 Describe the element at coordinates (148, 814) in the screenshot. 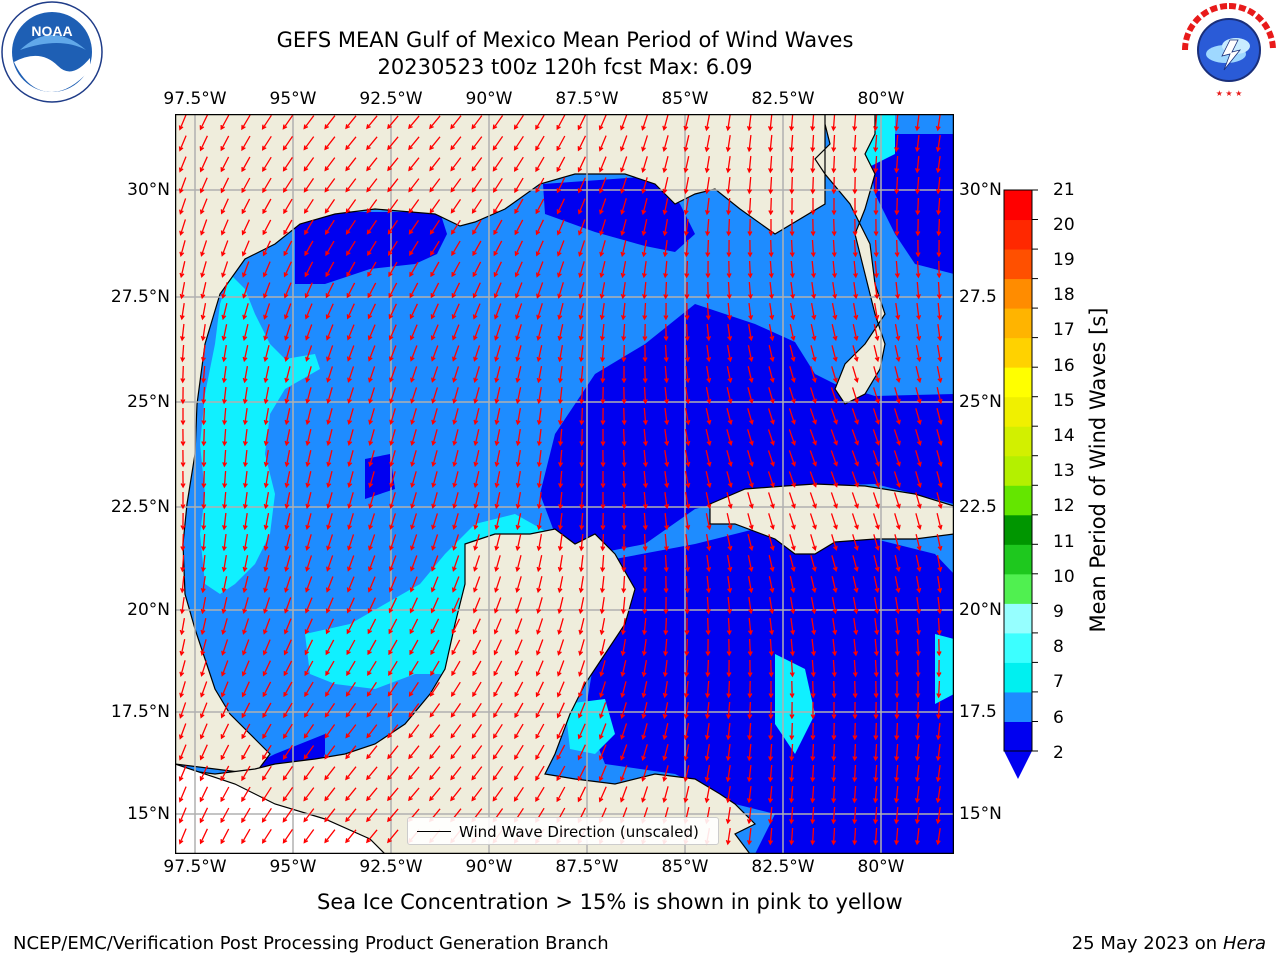

I see `lat-tick: 15°N` at that location.